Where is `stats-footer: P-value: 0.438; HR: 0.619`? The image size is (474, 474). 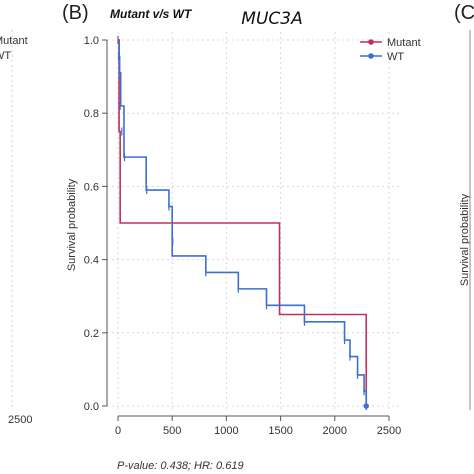 stats-footer: P-value: 0.438; HR: 0.619 is located at coordinates (180, 466).